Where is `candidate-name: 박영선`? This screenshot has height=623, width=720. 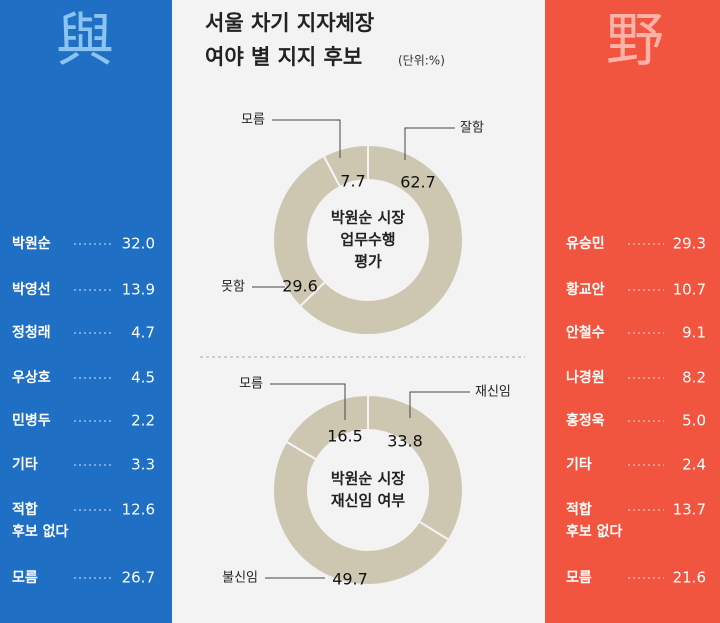
candidate-name: 박영선 is located at coordinates (31, 289).